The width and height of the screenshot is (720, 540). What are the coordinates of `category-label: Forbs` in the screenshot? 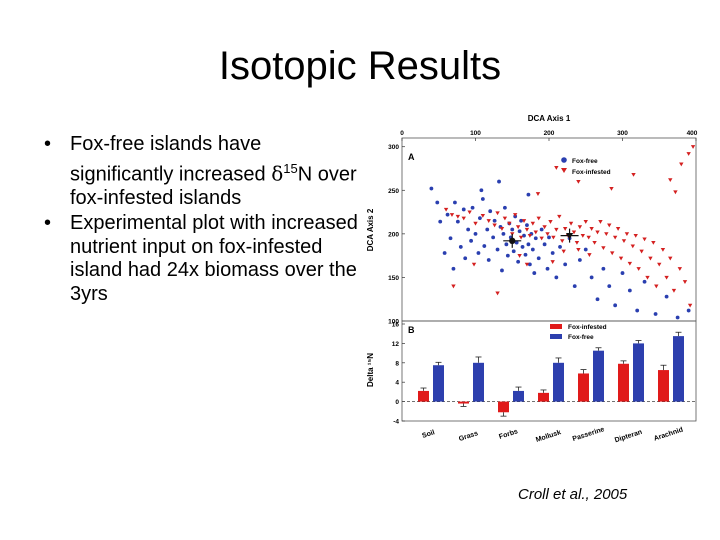 It's located at (508, 434).